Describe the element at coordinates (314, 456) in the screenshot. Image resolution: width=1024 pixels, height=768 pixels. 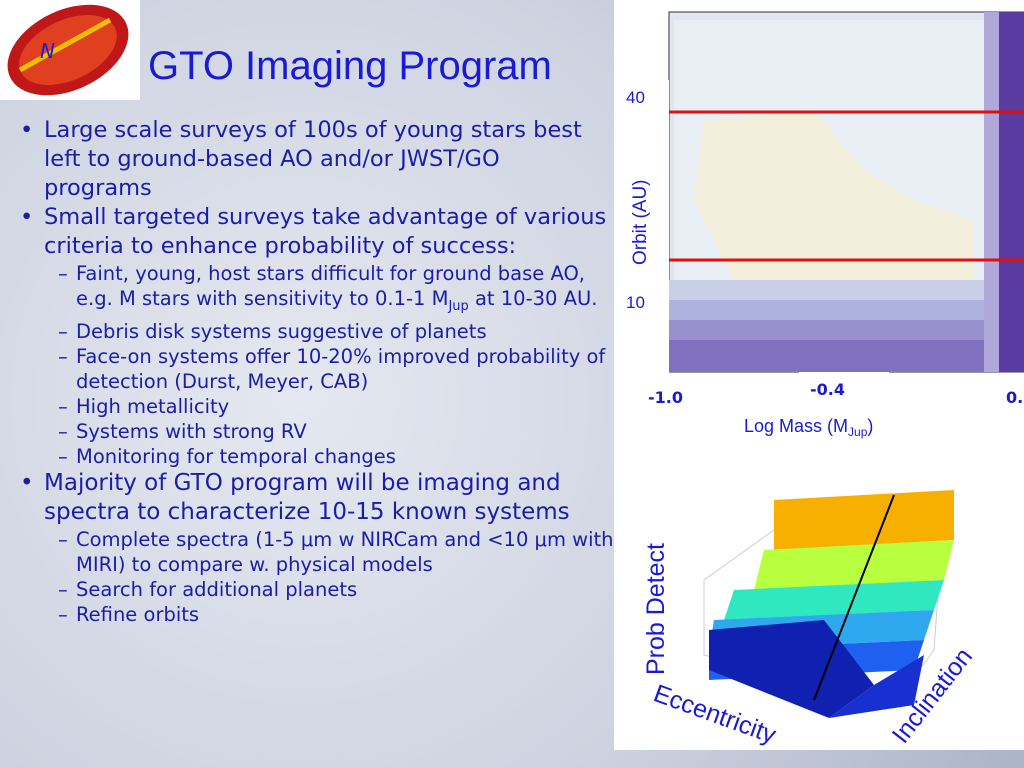
I see `sub-bullet: Monitoring for temporal changes` at that location.